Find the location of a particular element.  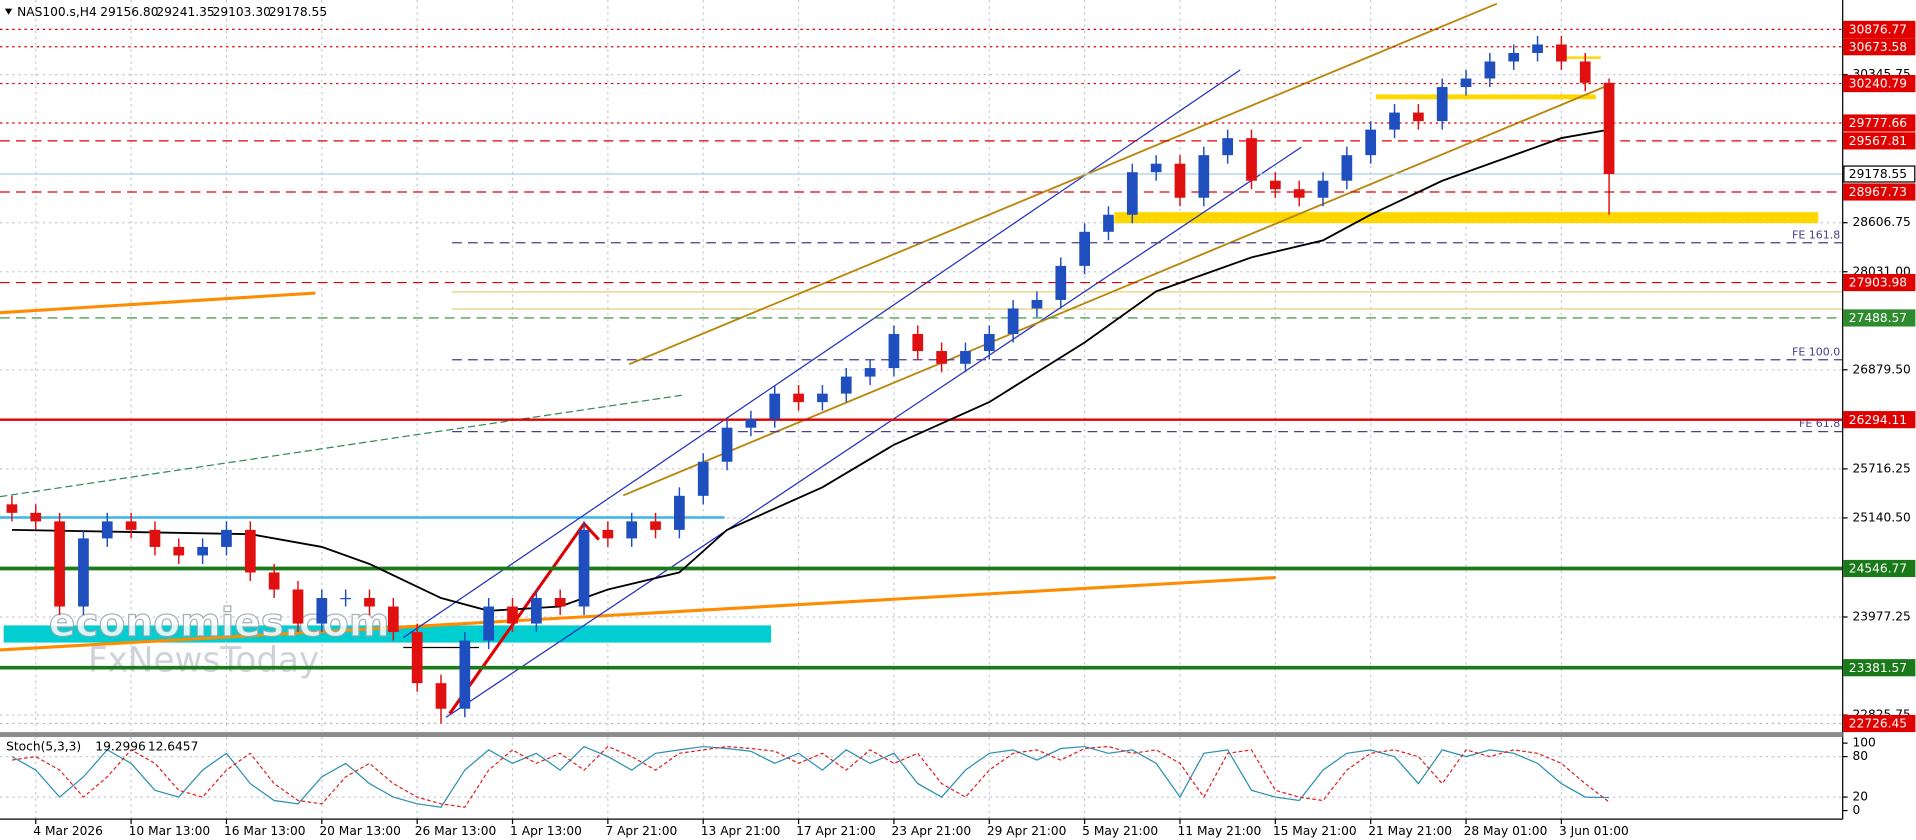

x-tick-label: 16 Mar 13:00 is located at coordinates (265, 831).